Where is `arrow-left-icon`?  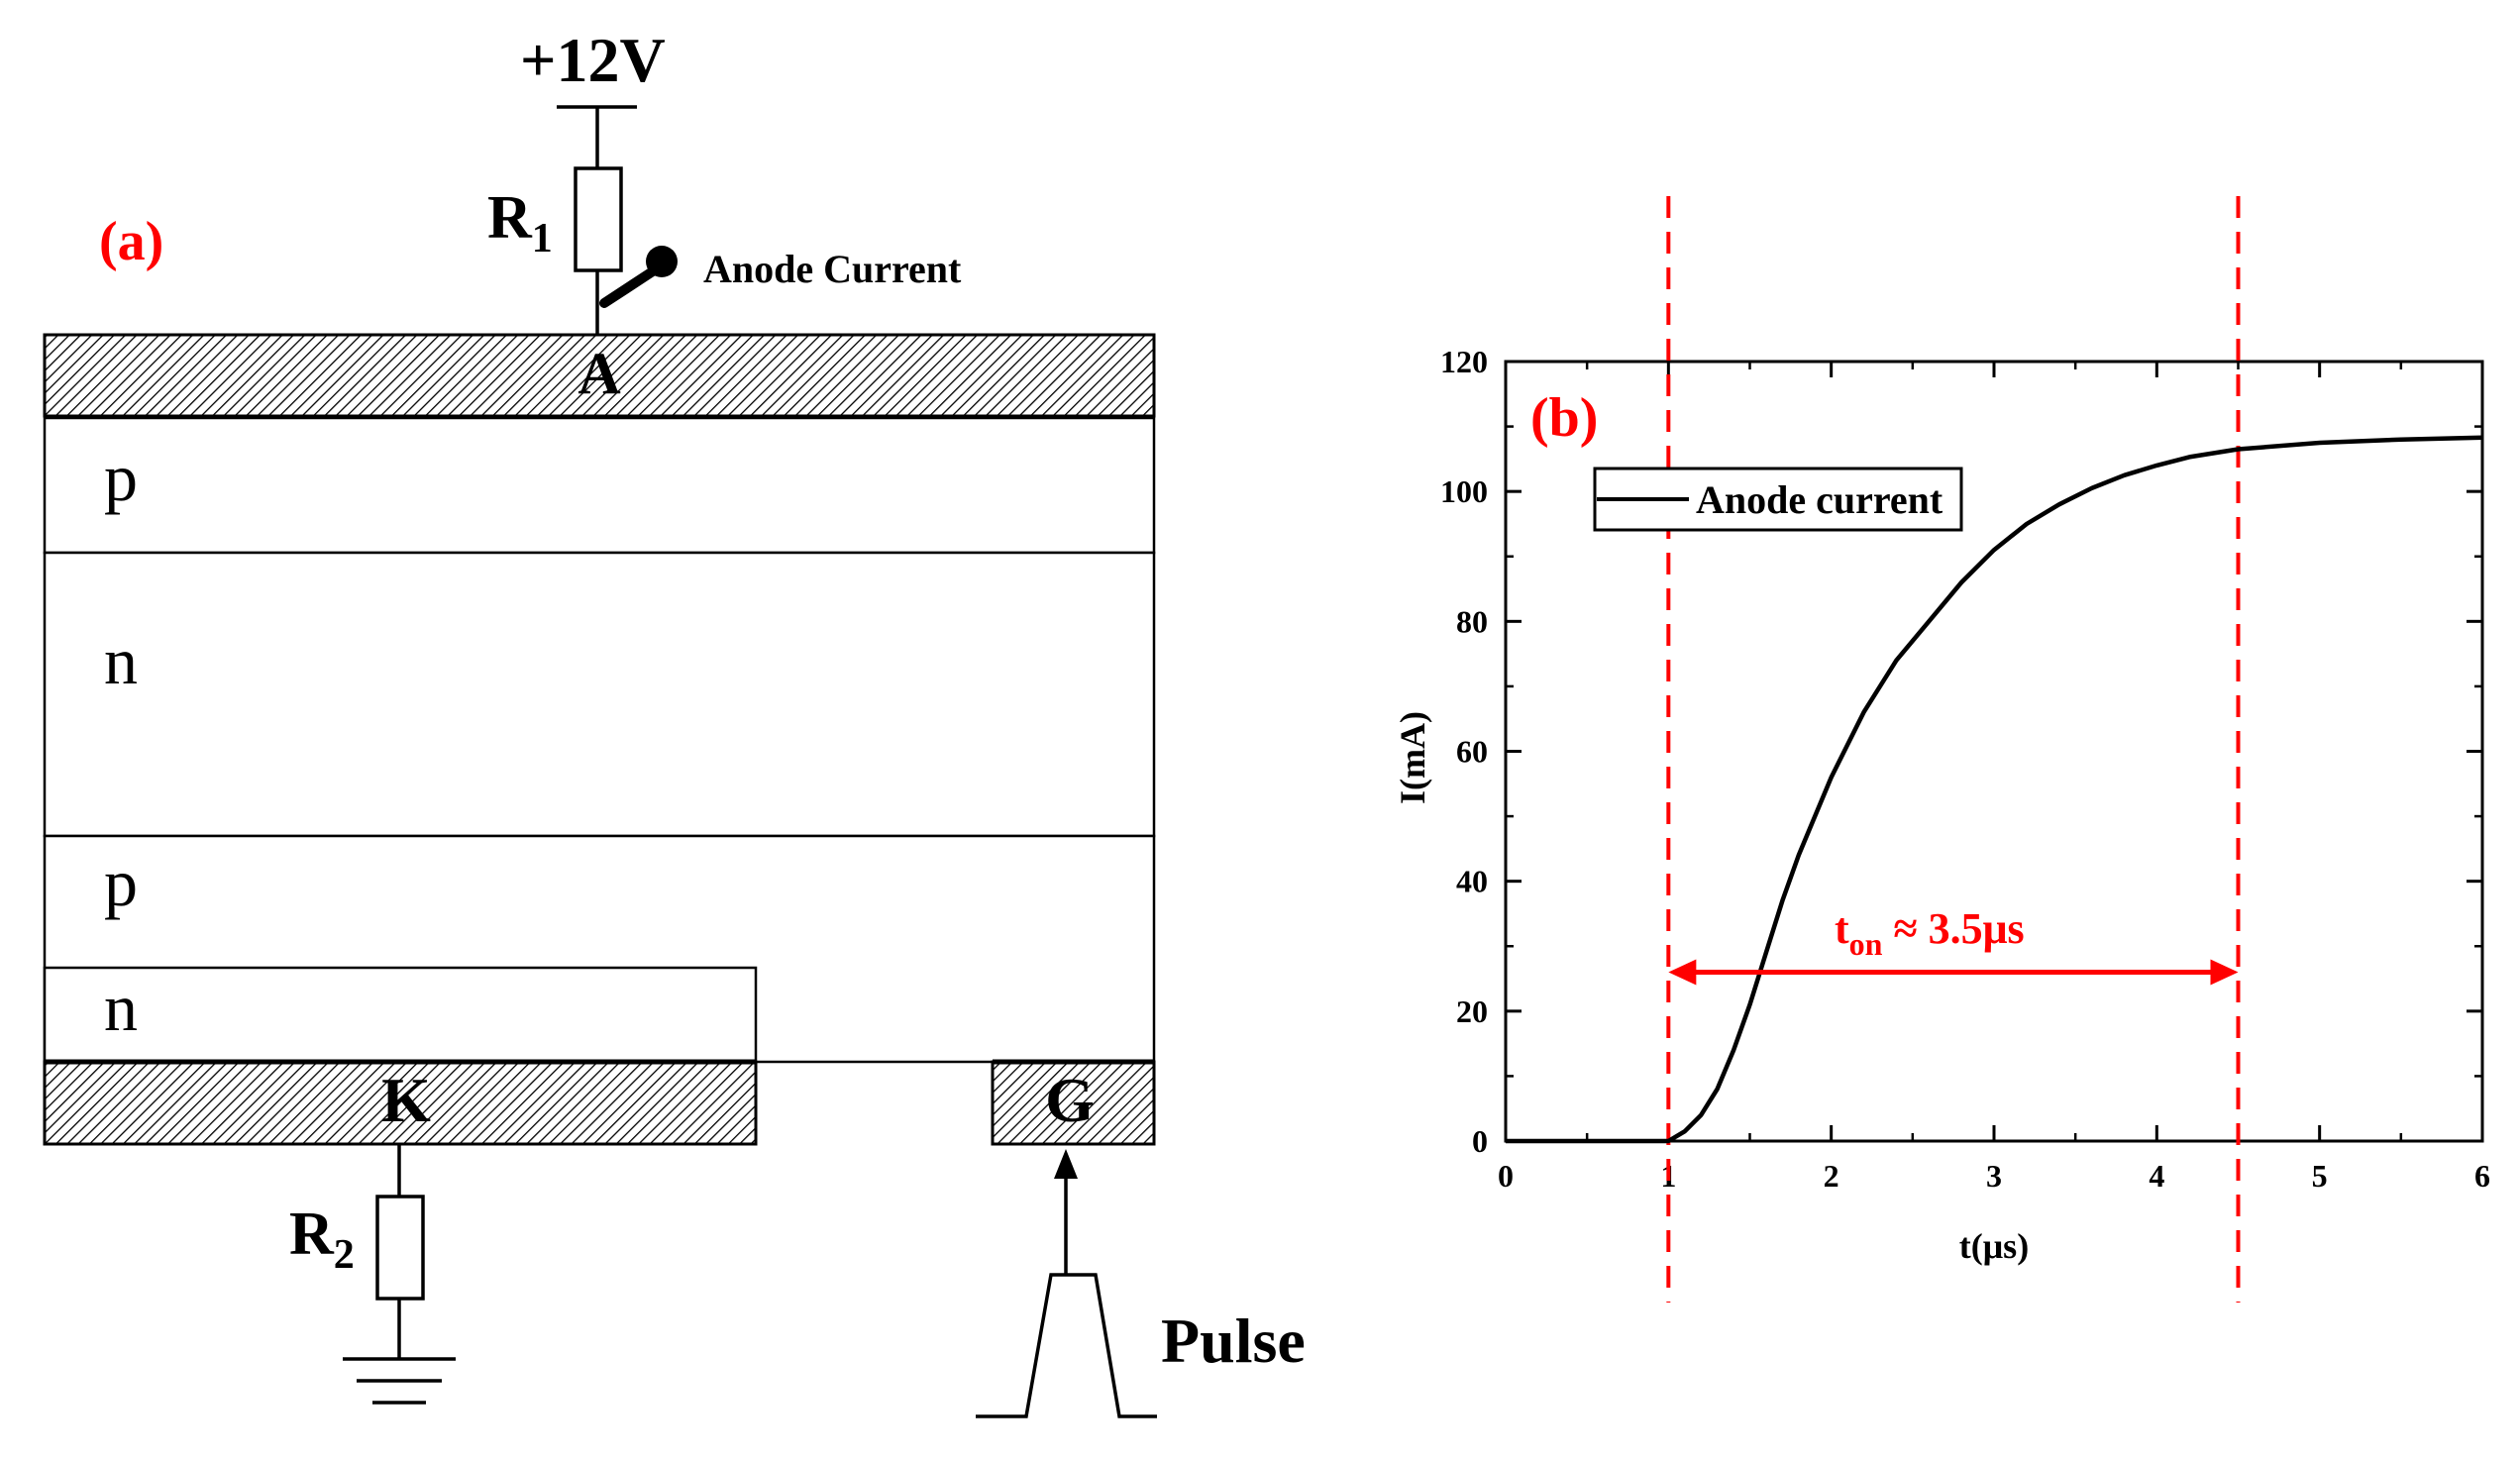 arrow-left-icon is located at coordinates (1682, 973).